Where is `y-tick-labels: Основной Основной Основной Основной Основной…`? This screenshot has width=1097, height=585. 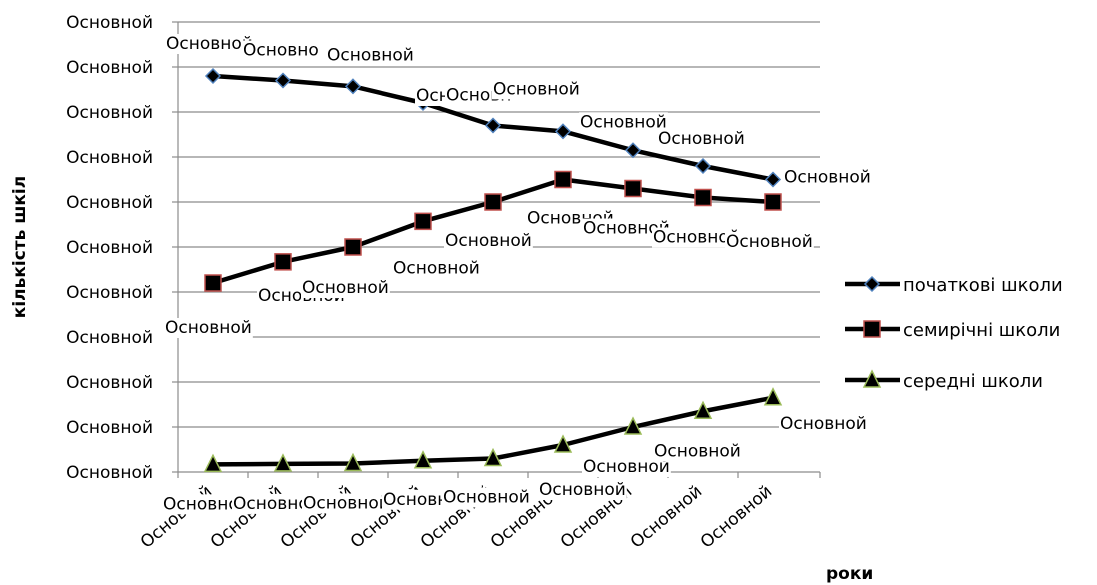 y-tick-labels: Основной Основной Основной Основной Основной… is located at coordinates (122, 248).